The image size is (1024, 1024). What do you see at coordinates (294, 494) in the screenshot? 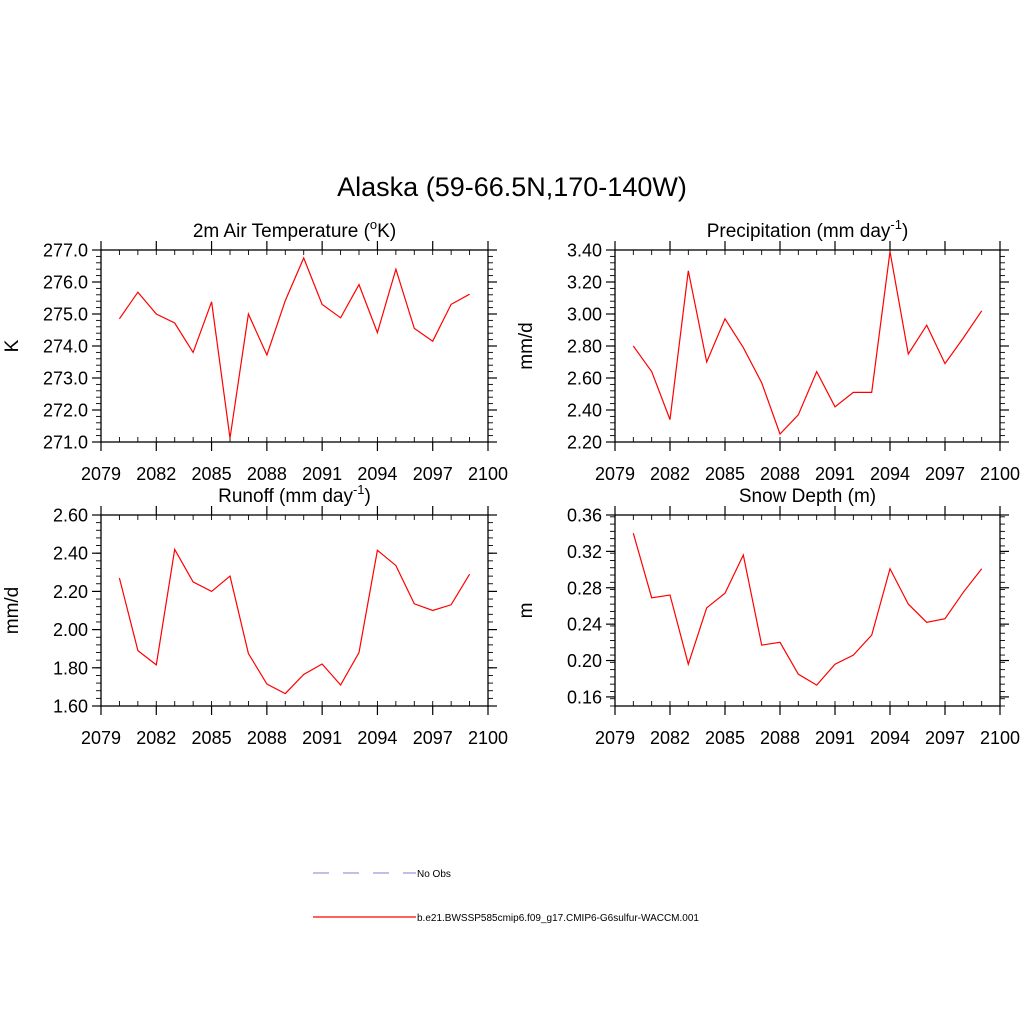
I see `panel-title-runoff: Runoff (mm day-1)` at bounding box center [294, 494].